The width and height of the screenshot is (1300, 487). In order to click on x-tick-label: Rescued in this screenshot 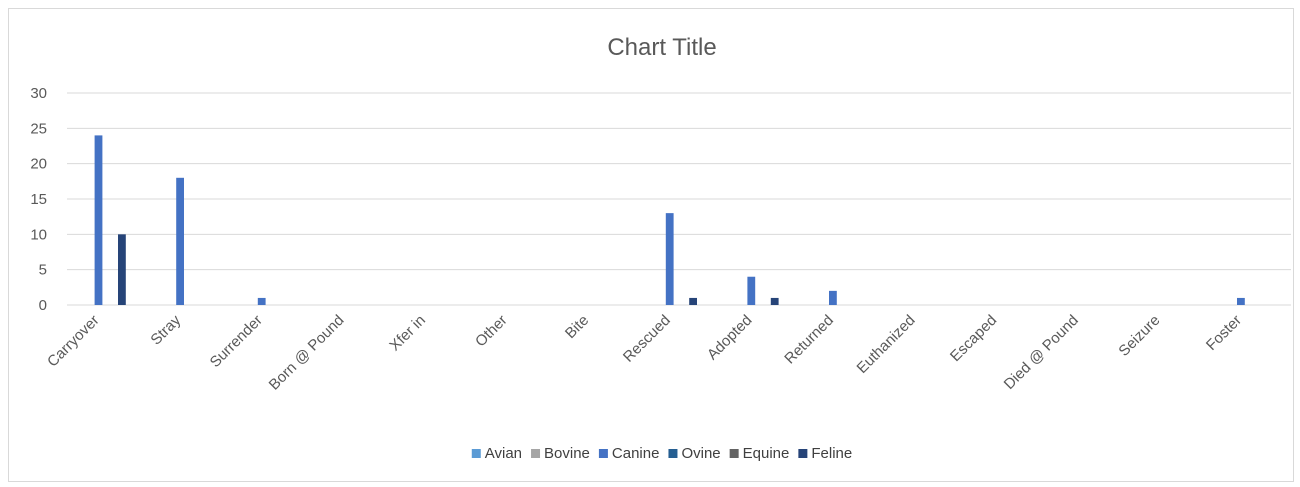, I will do `click(647, 339)`.